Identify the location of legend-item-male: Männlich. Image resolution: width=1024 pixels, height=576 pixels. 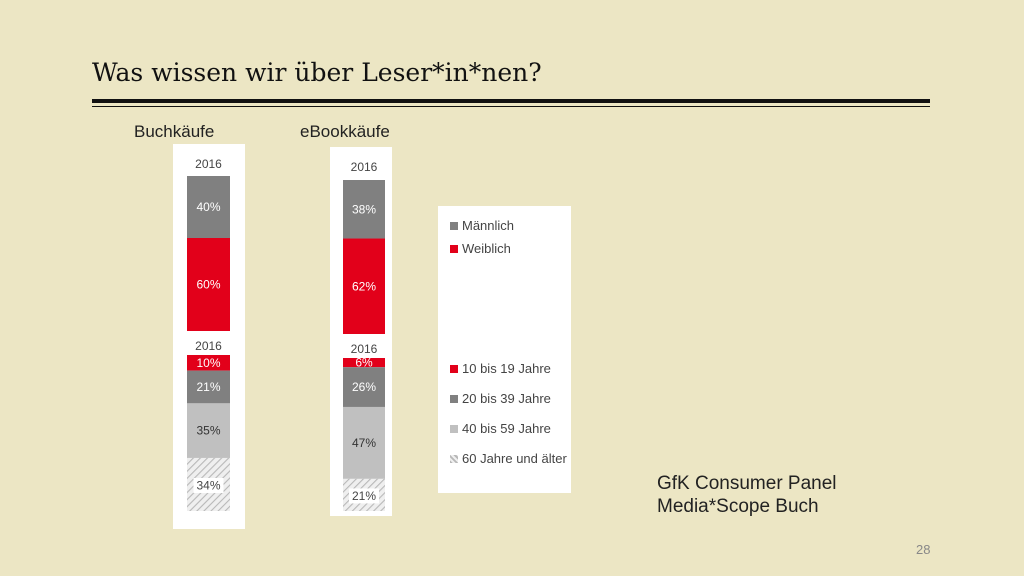
(482, 225).